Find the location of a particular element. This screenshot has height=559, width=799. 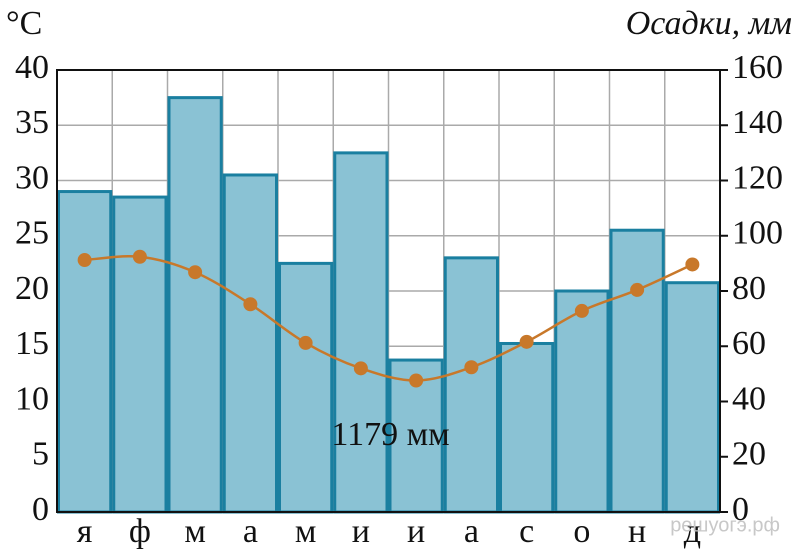

y-tick-label: 5 is located at coordinates (40, 454).